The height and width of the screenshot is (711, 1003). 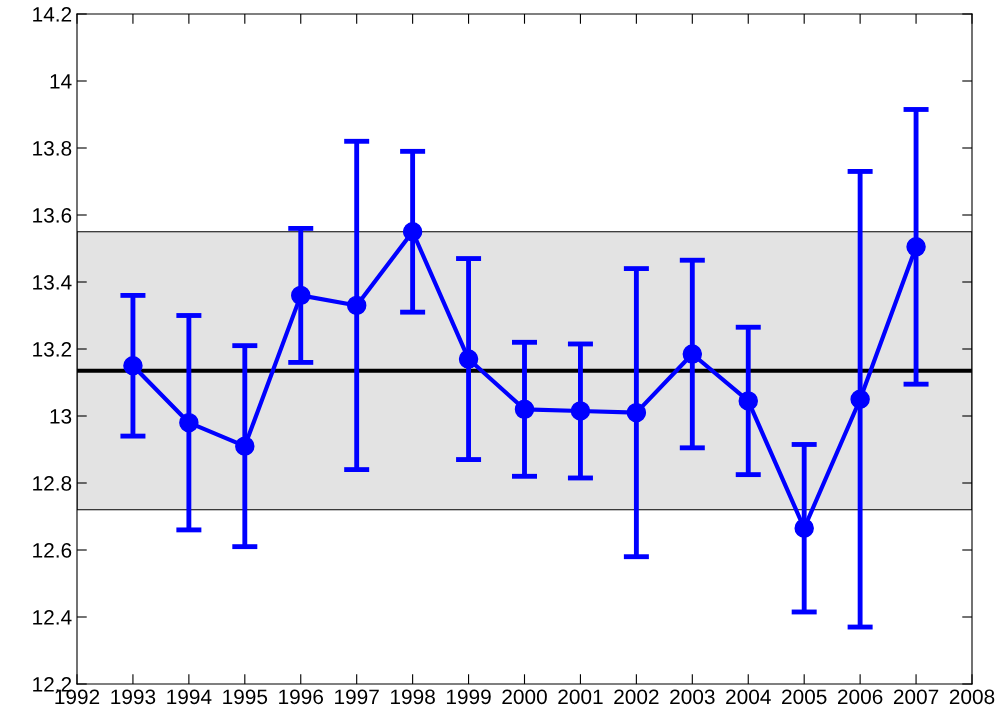 What do you see at coordinates (52, 617) in the screenshot?
I see `y-tick-label: 12.4` at bounding box center [52, 617].